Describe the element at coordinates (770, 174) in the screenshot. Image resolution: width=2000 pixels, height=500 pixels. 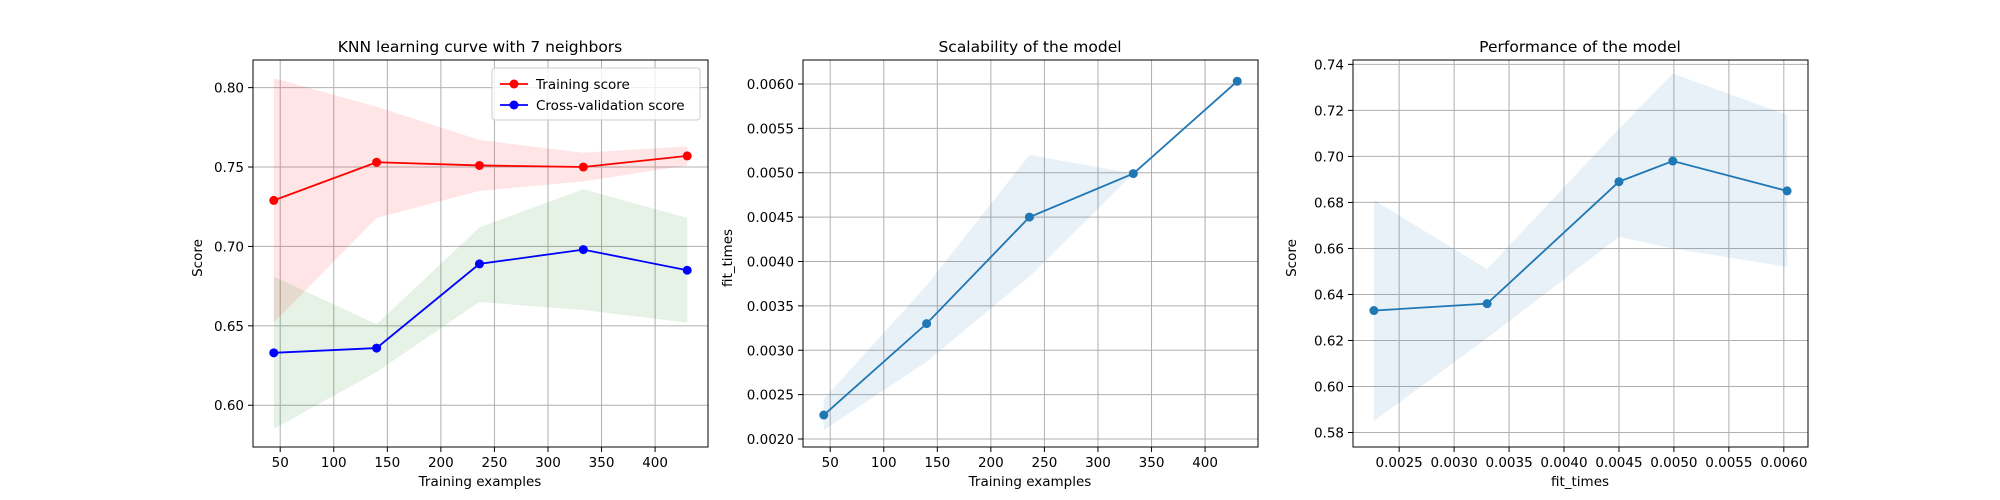
I see `y-tick-label: 0.0050` at that location.